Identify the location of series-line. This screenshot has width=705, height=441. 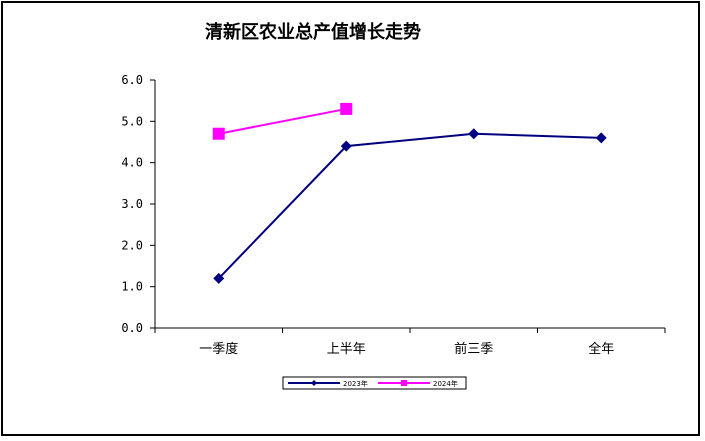
(282, 121).